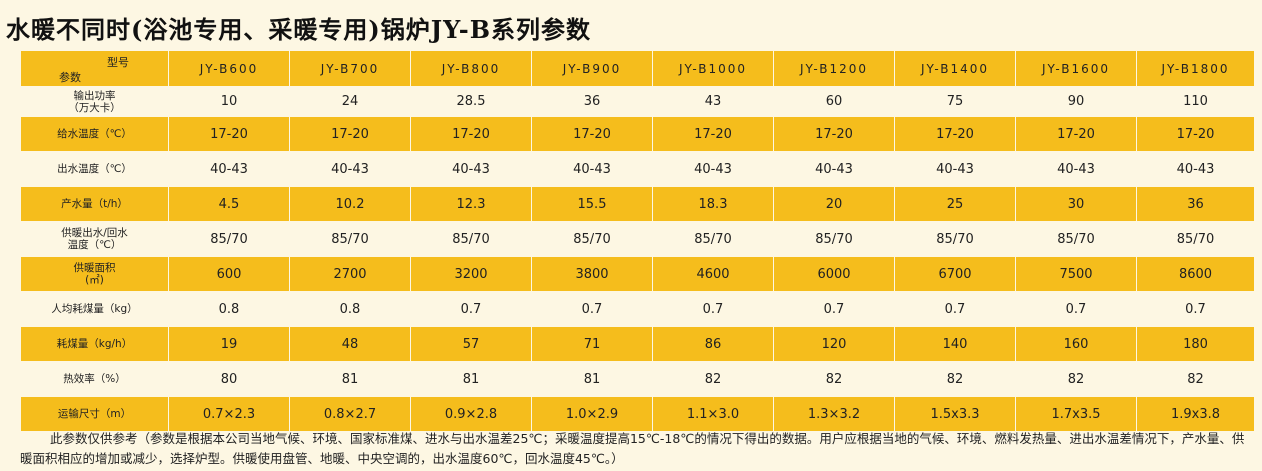 This screenshot has width=1262, height=471. Describe the element at coordinates (350, 274) in the screenshot. I see `table-cell: 2700` at that location.